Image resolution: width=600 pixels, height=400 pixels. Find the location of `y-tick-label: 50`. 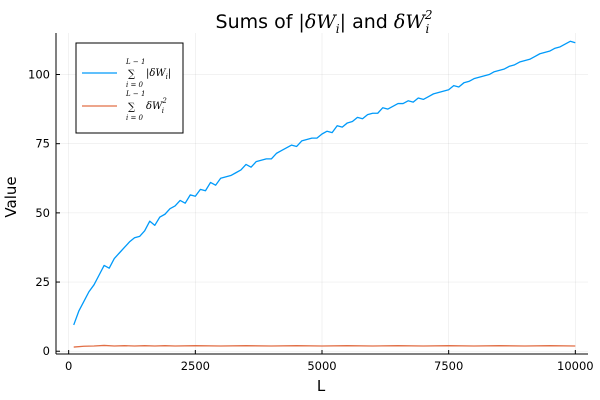

y-tick-label: 50 is located at coordinates (42, 213).